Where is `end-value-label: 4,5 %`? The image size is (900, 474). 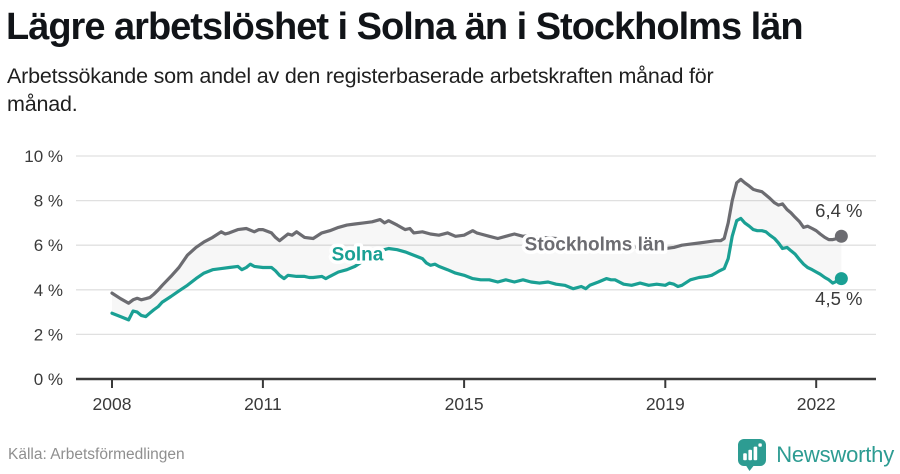
end-value-label: 4,5 % is located at coordinates (838, 298).